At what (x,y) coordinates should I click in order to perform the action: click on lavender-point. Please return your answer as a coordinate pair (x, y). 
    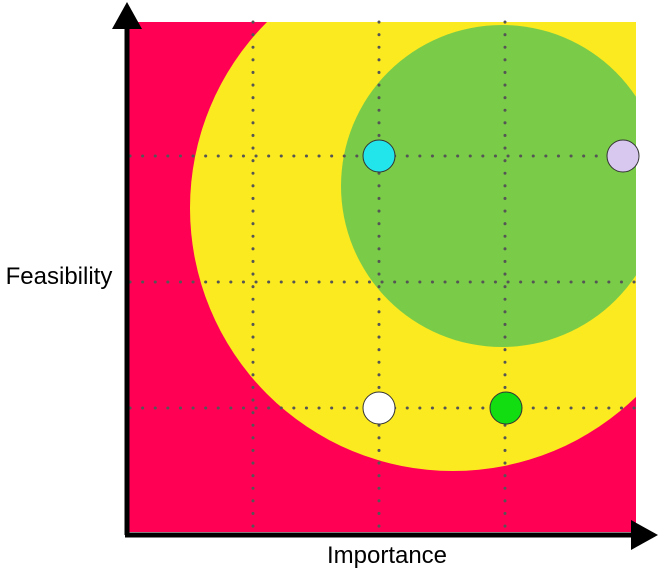
    Looking at the image, I should click on (623, 156).